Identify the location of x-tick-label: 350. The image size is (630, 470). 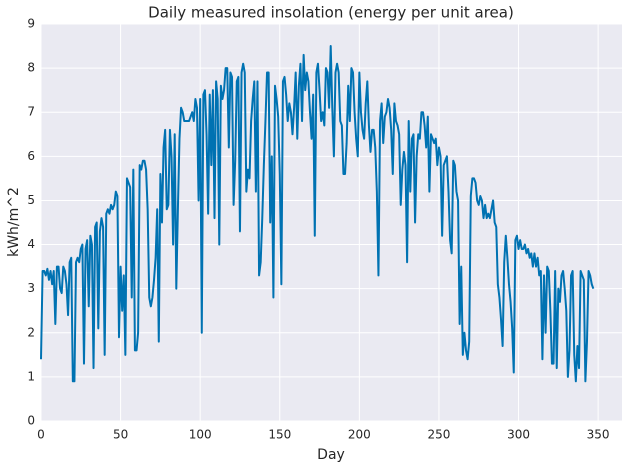
(598, 435).